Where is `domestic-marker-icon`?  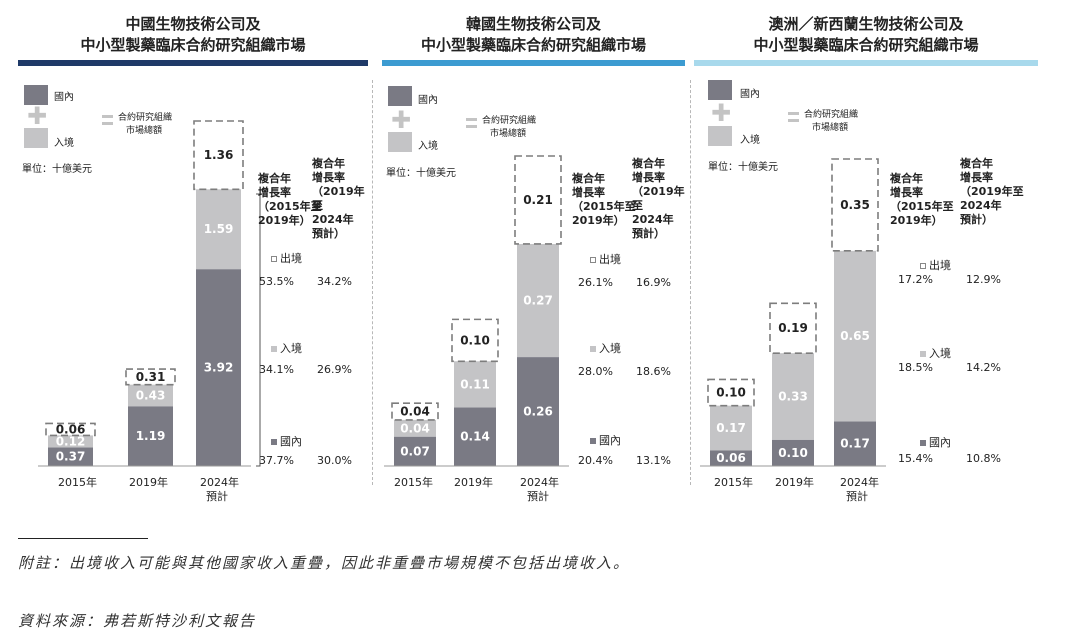
domestic-marker-icon is located at coordinates (274, 442).